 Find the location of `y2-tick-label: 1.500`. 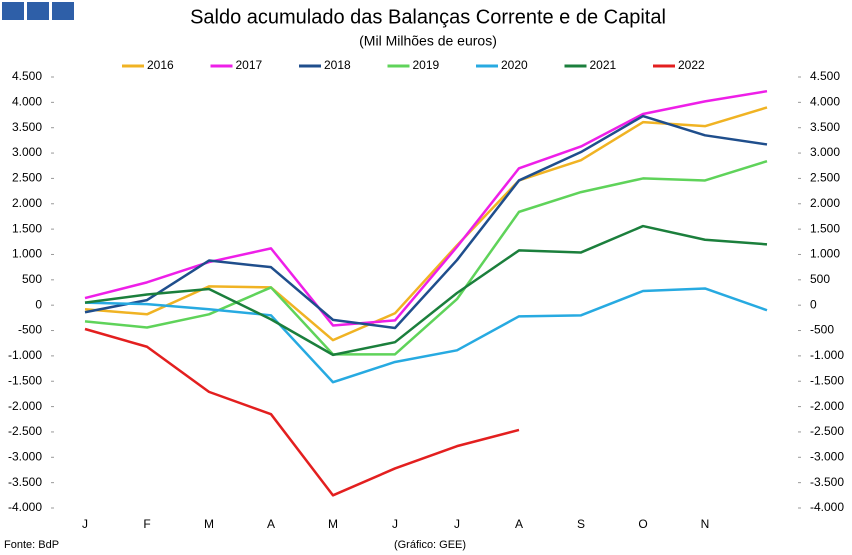

y2-tick-label: 1.500 is located at coordinates (825, 228).